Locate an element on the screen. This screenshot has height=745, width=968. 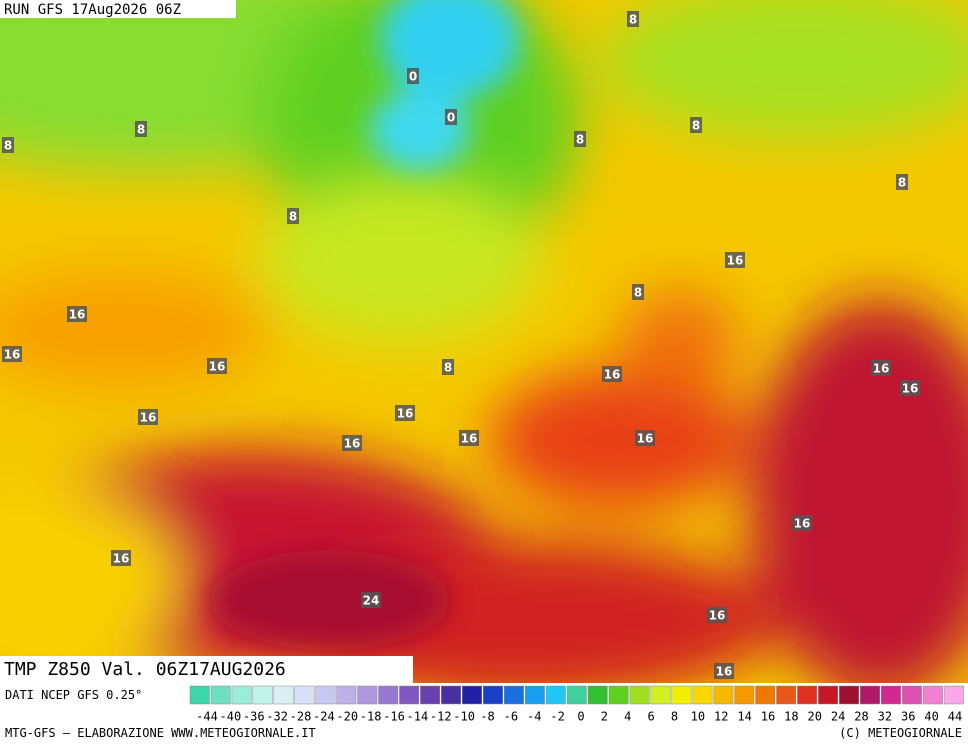
scale-tick-label: 4 is located at coordinates (627, 717).